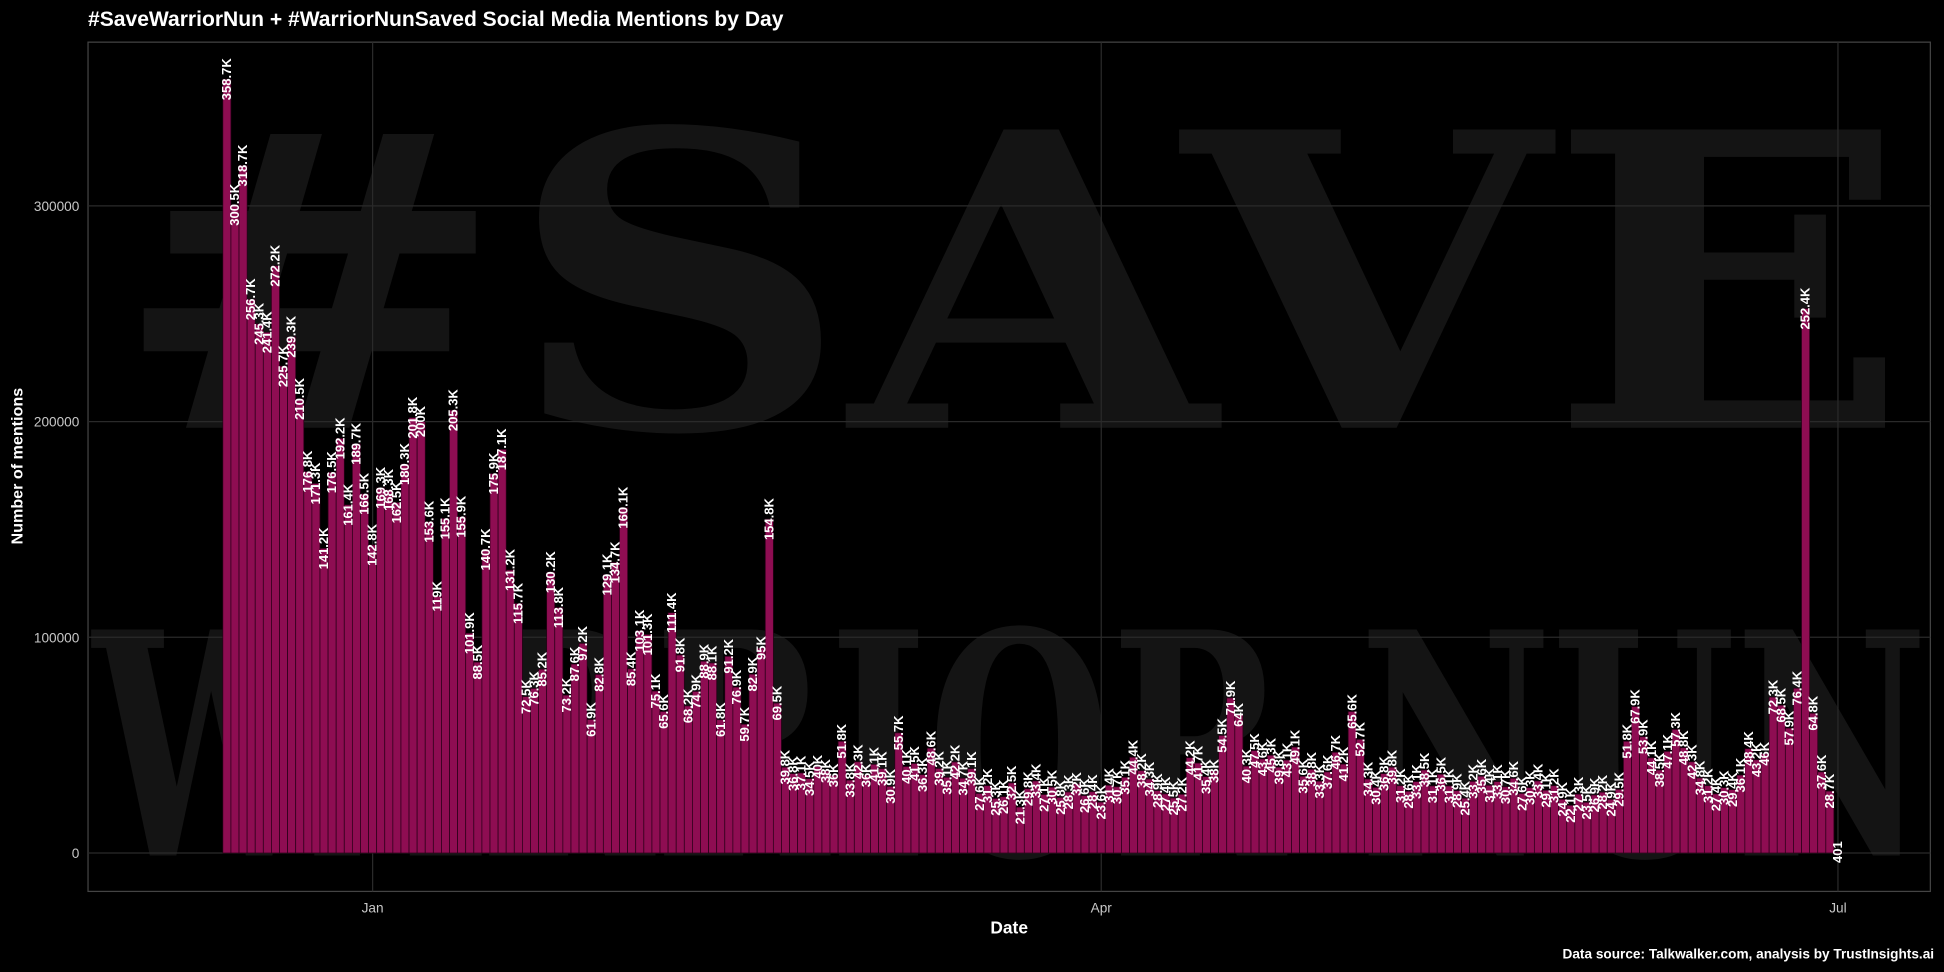 The width and height of the screenshot is (1944, 972). What do you see at coordinates (1643, 736) in the screenshot?
I see `value-label: 53.9K` at bounding box center [1643, 736].